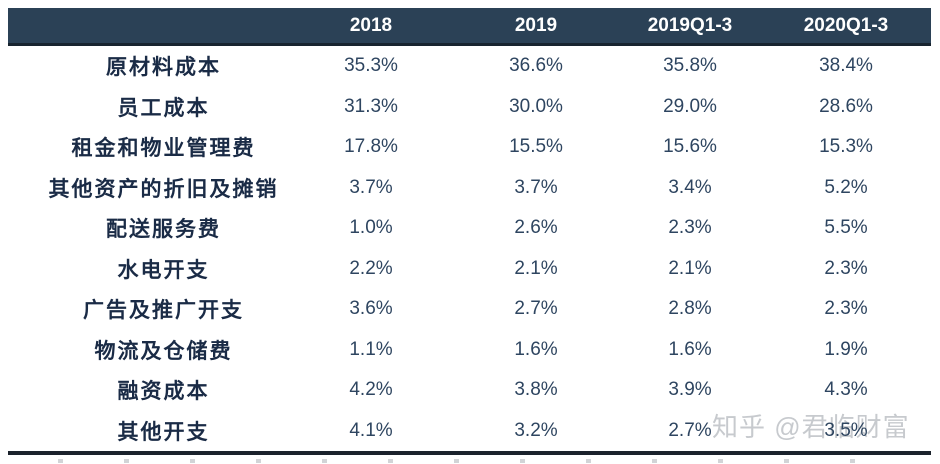 Image resolution: width=940 pixels, height=464 pixels. I want to click on value-cell: 3.8%, so click(536, 390).